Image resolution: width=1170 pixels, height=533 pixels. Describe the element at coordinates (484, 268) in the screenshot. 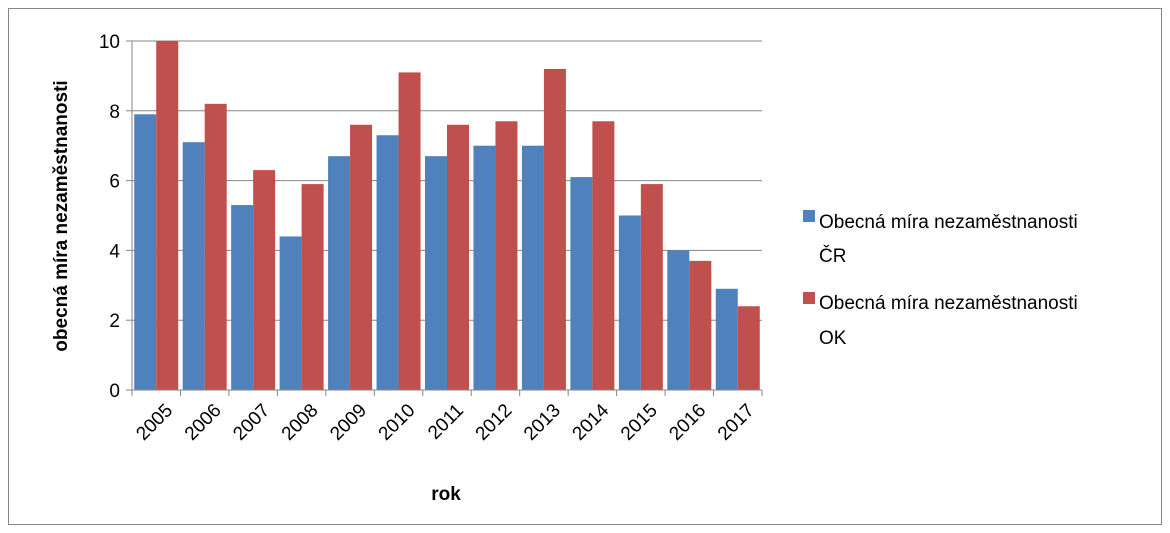

I see `bar-series-1-2012` at that location.